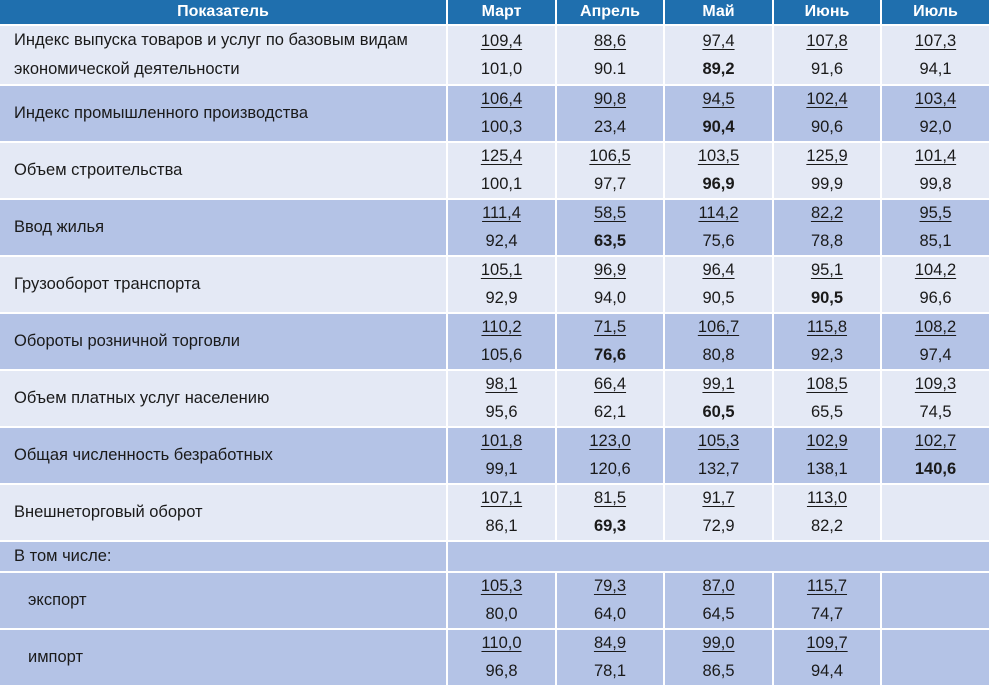 The width and height of the screenshot is (989, 697). What do you see at coordinates (610, 40) in the screenshot?
I see `value-top: 88,6` at bounding box center [610, 40].